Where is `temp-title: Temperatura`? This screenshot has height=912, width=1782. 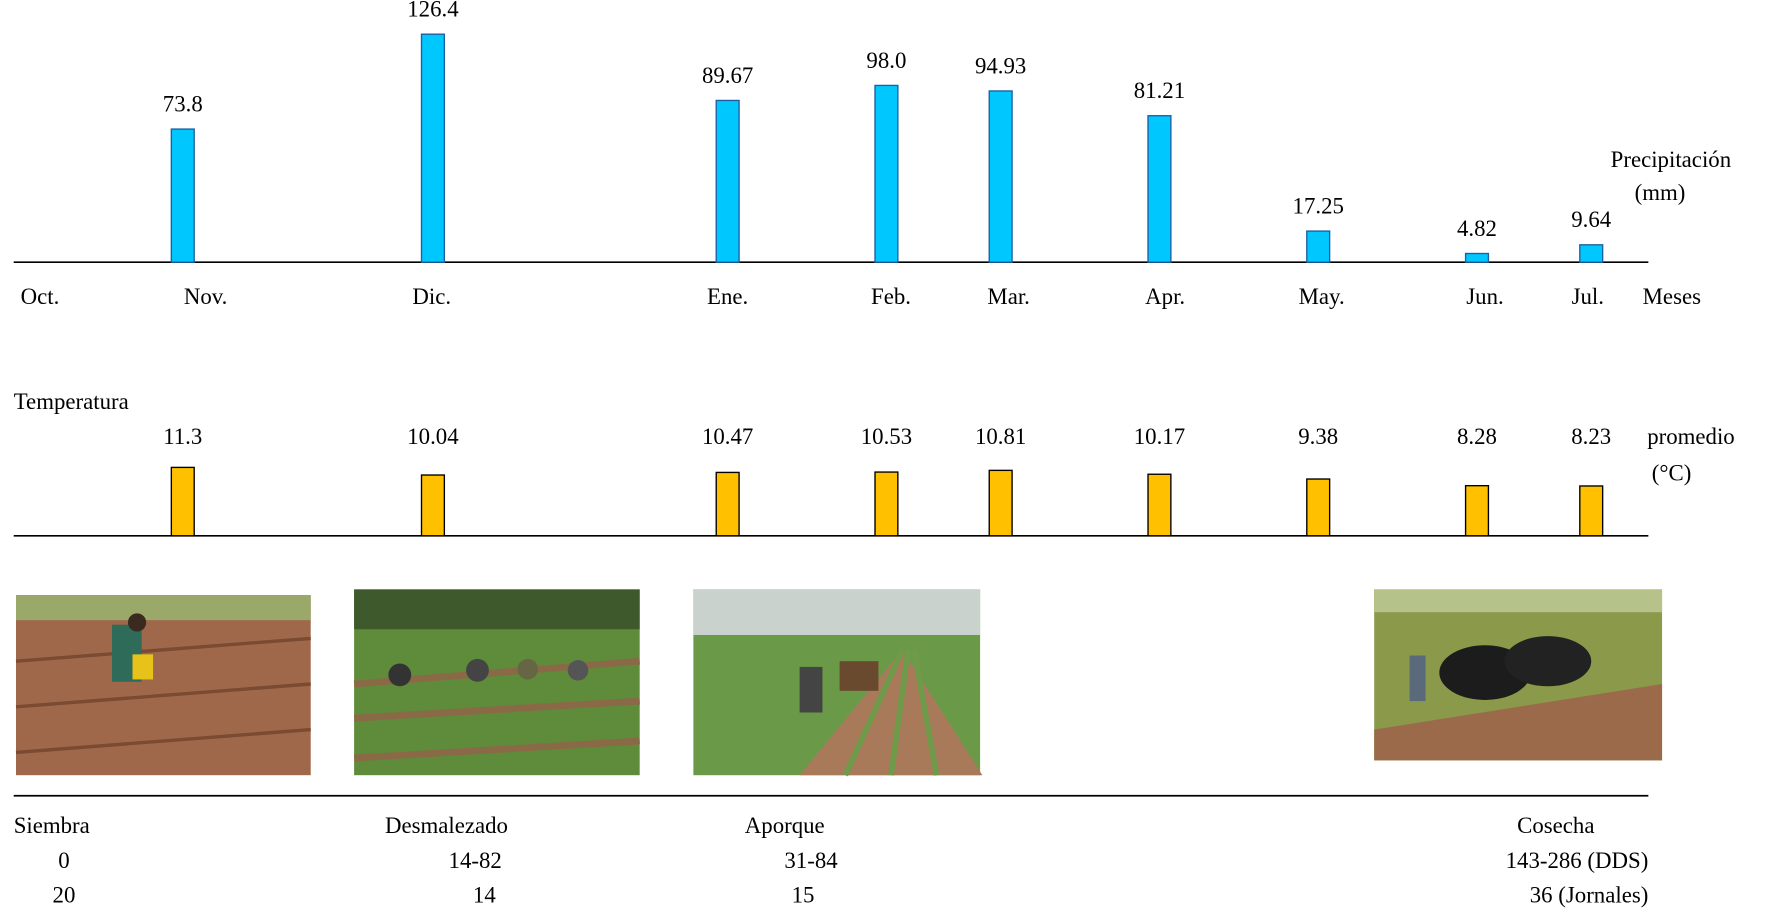
temp-title: Temperatura is located at coordinates (71, 401).